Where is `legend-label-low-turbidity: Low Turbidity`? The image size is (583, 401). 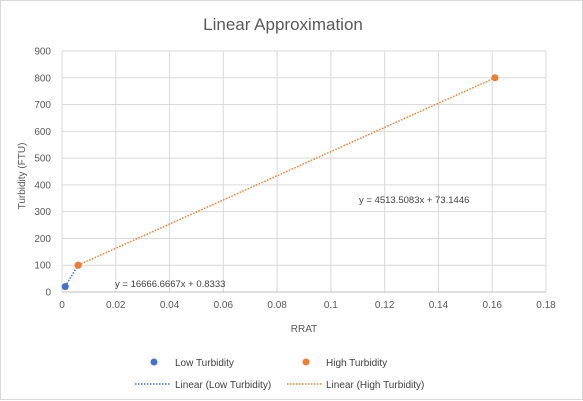
legend-label-low-turbidity: Low Turbidity is located at coordinates (204, 363).